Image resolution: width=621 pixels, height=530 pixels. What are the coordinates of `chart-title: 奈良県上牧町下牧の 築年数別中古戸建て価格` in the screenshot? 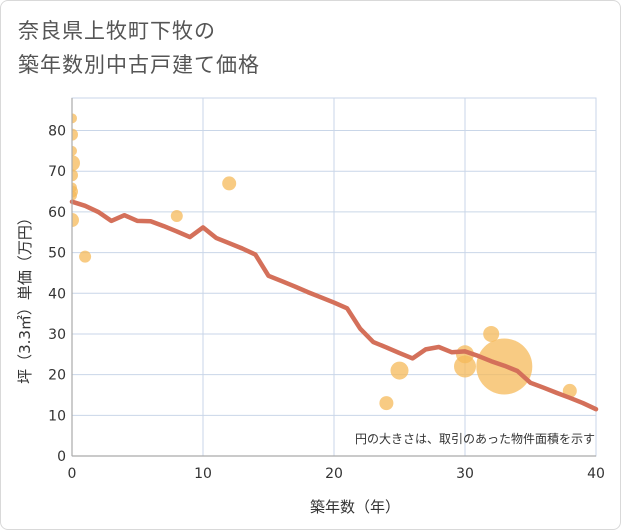 It's located at (139, 48).